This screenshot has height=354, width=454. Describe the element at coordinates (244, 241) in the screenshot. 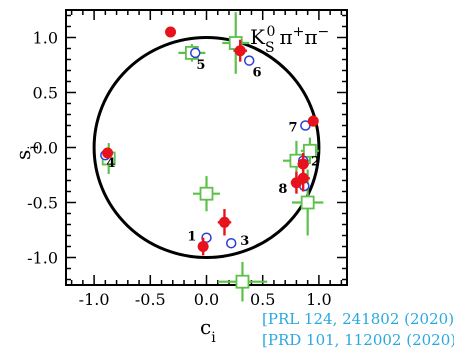

I see `point-label: 3` at that location.